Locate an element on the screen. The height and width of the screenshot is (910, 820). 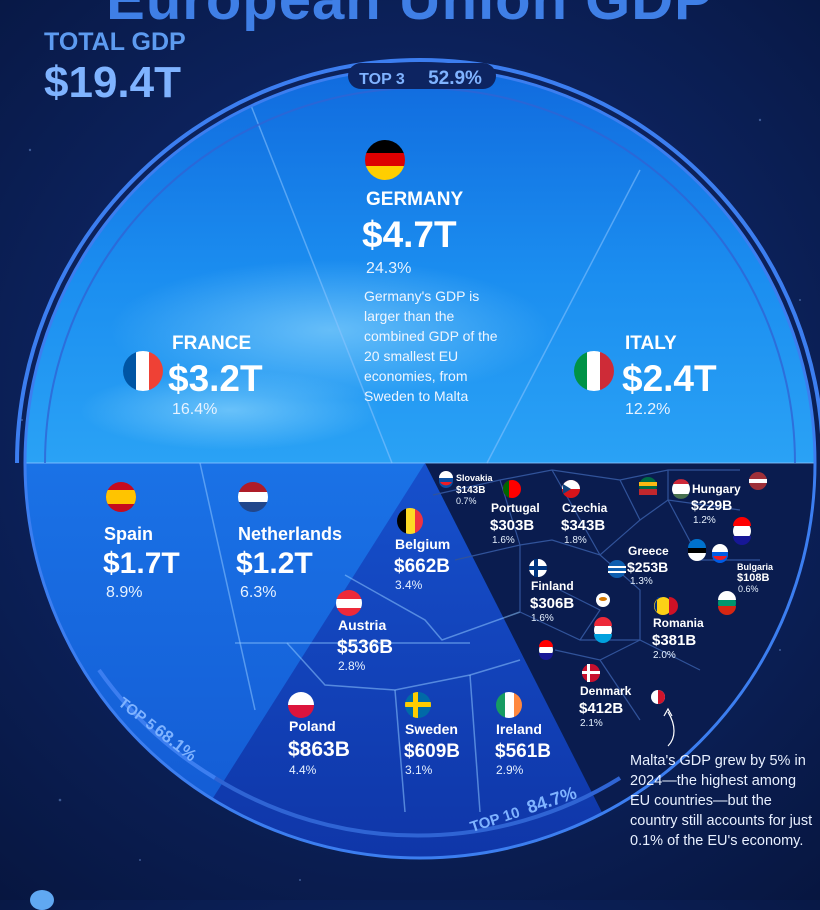
top3-share: 52.9% is located at coordinates (455, 78).